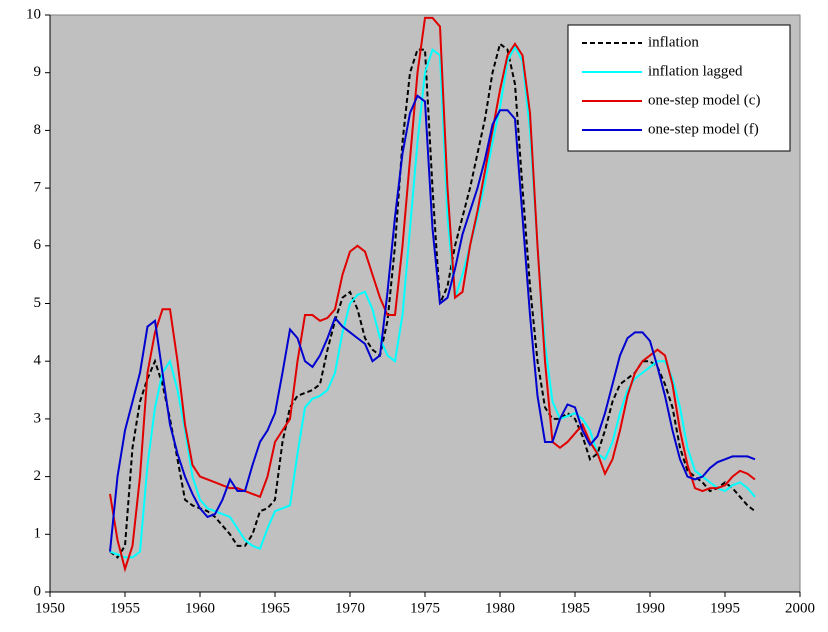  I want to click on legend-label: one-step model (f), so click(703, 129).